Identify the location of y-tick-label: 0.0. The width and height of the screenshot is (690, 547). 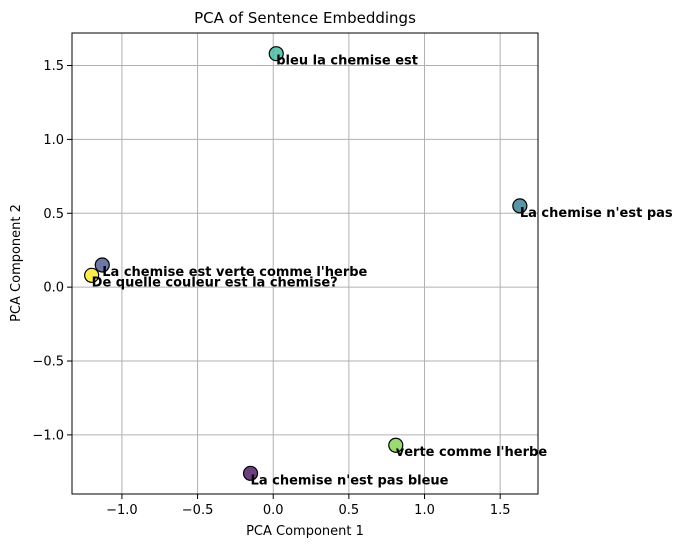
(53, 288).